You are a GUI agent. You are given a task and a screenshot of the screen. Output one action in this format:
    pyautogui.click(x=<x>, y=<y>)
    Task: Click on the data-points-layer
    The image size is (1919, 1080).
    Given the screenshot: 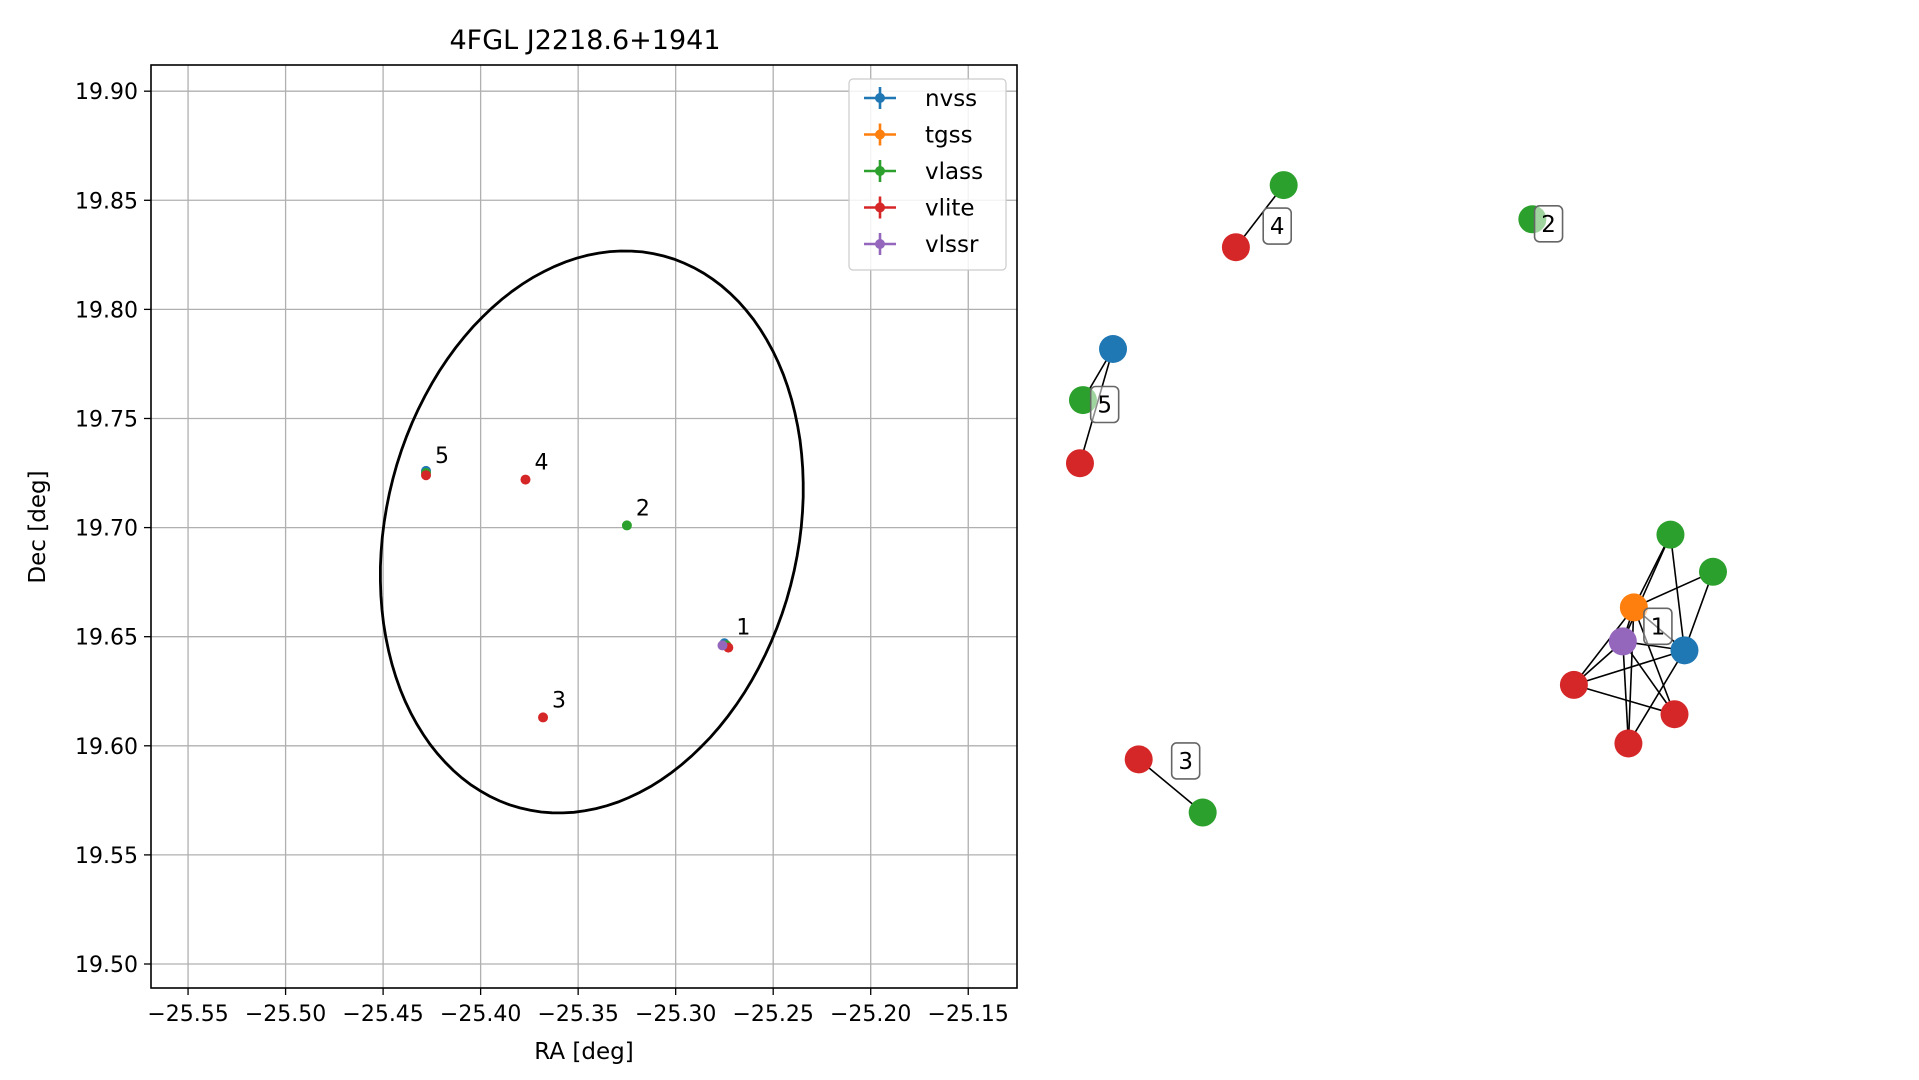 What is the action you would take?
    pyautogui.click(x=577, y=594)
    